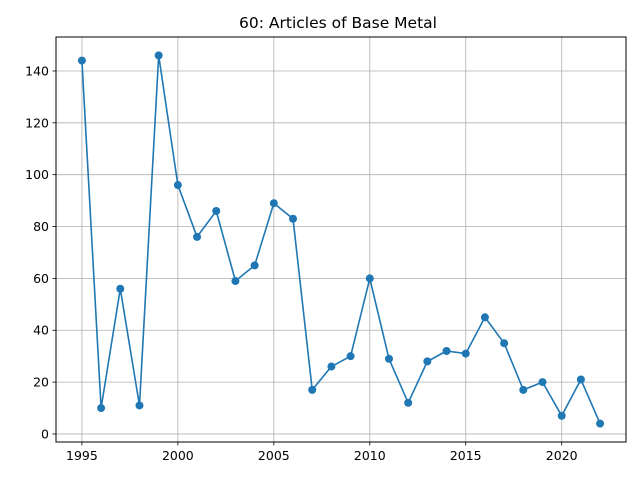 The width and height of the screenshot is (640, 480). Describe the element at coordinates (41, 226) in the screenshot. I see `y-tick-label: 80` at that location.